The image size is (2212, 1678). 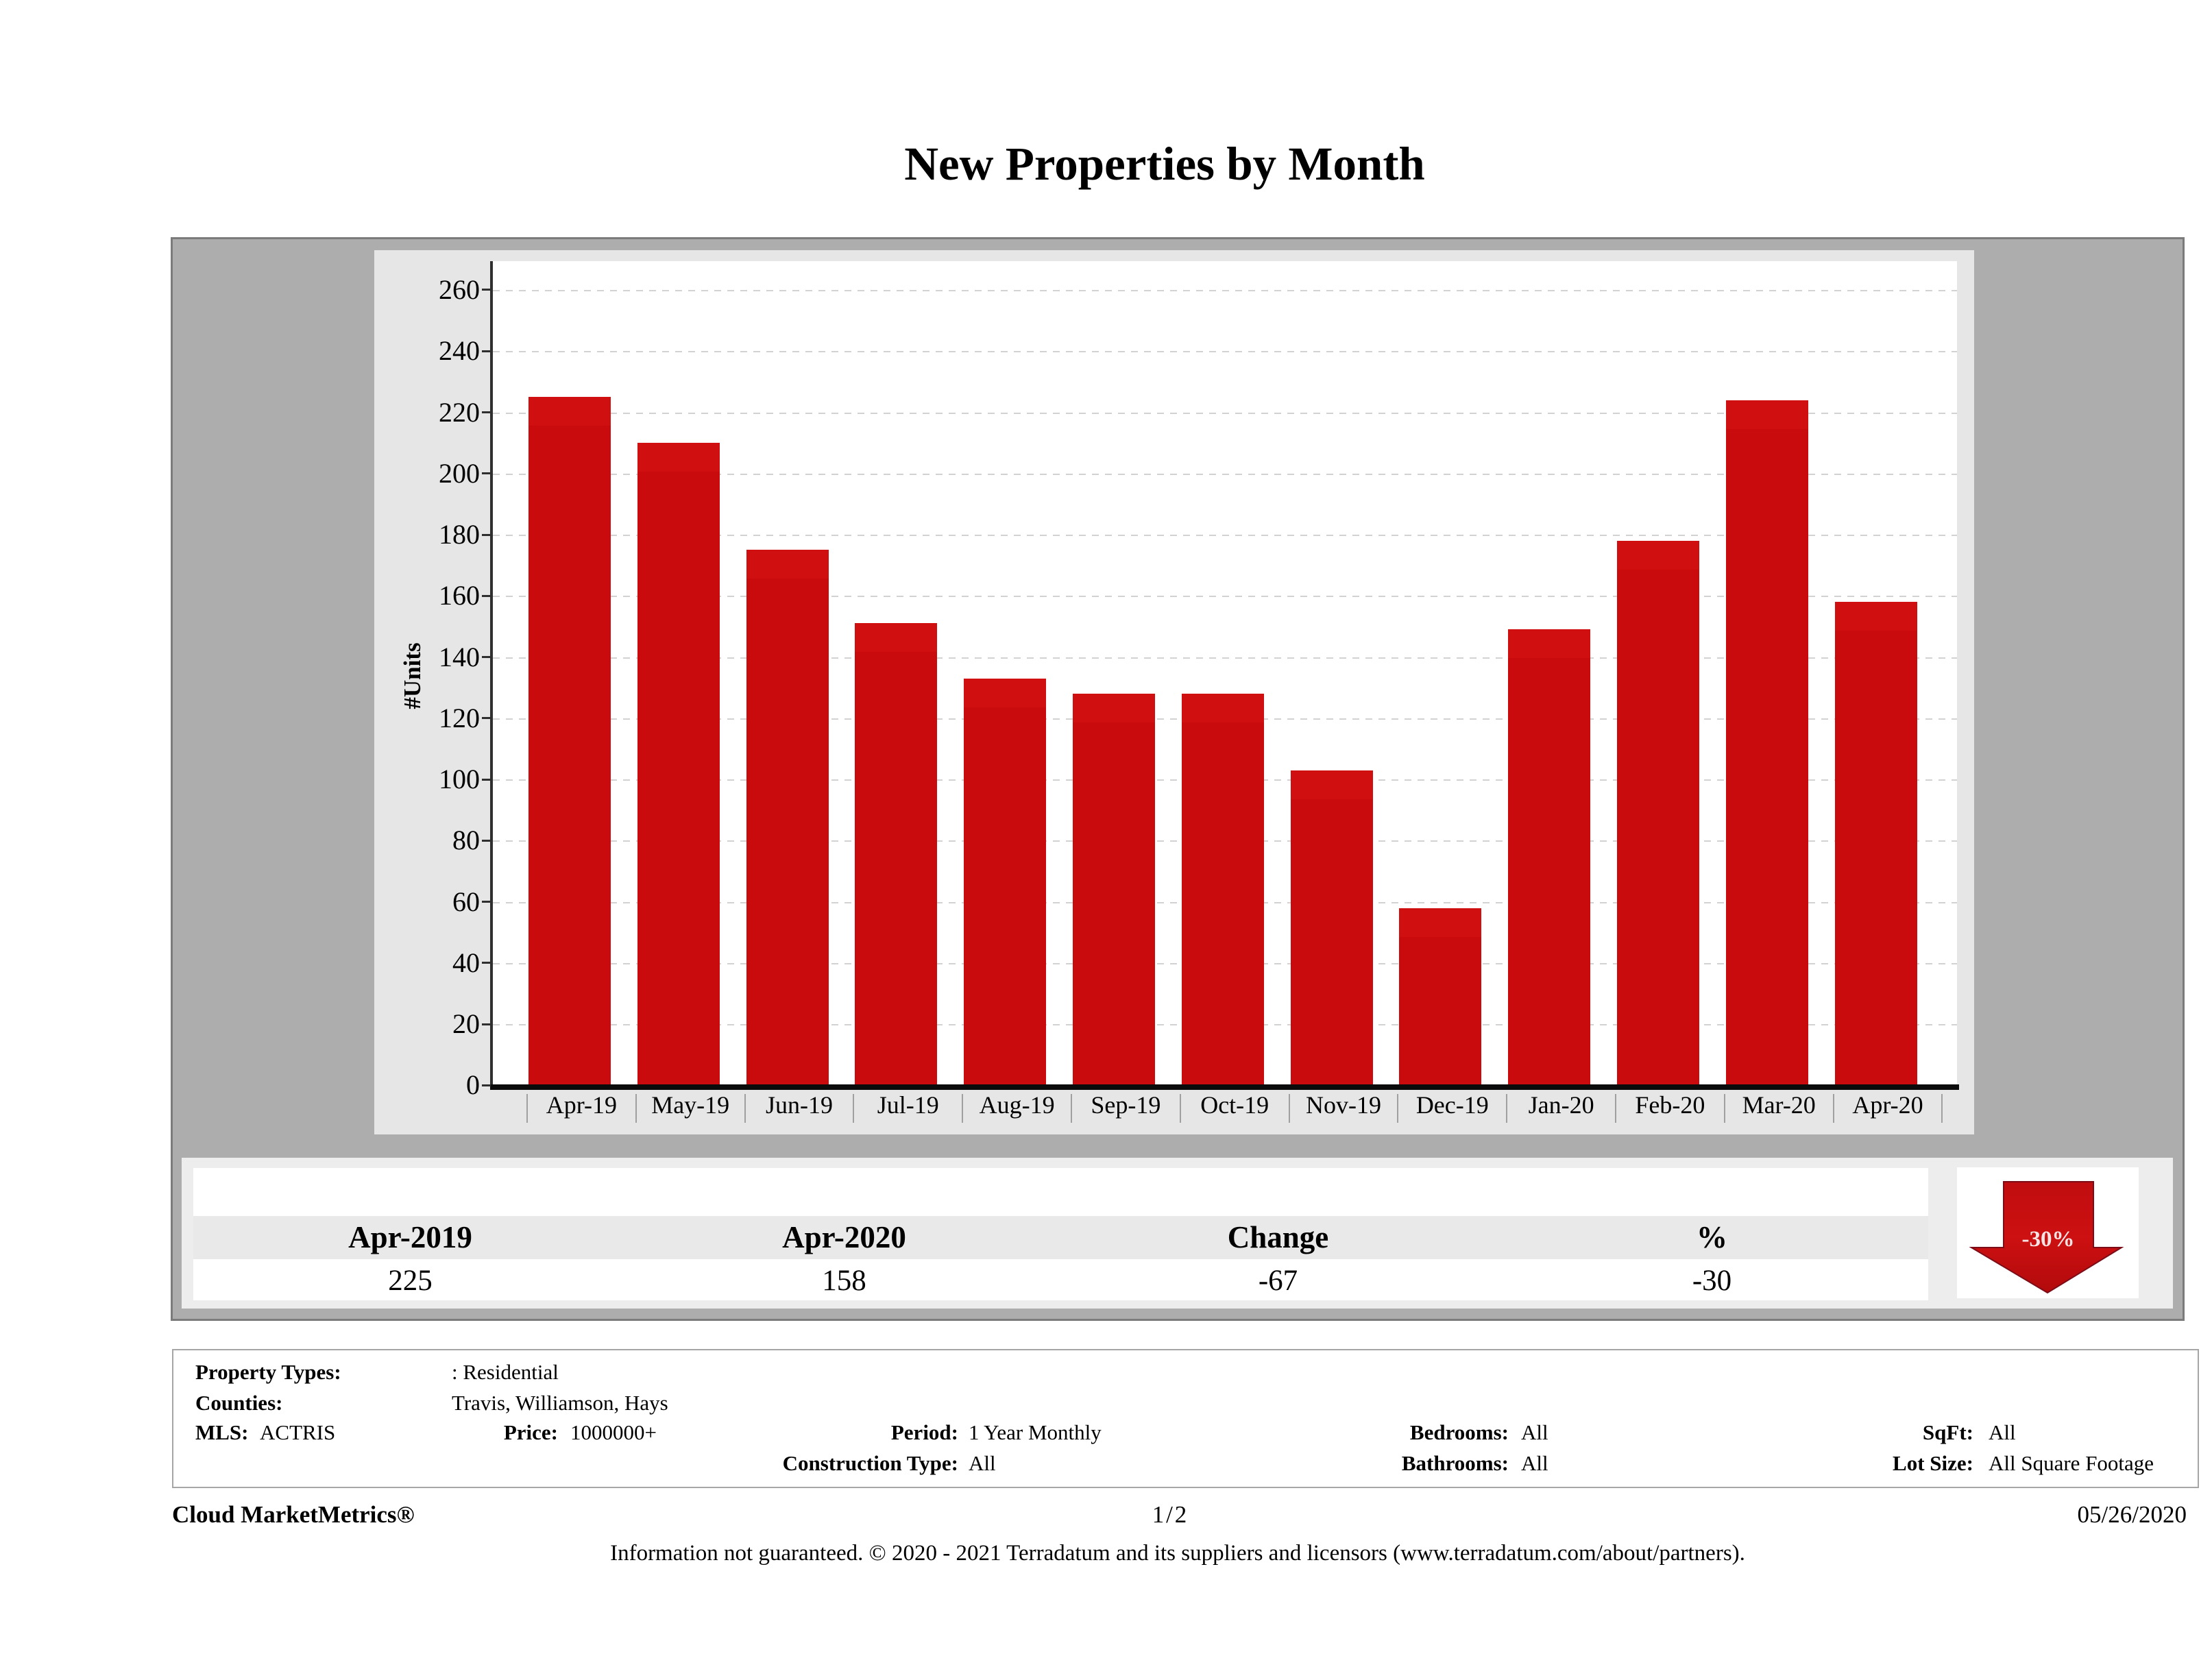 I want to click on svg-text: -30%, so click(x=2048, y=1239).